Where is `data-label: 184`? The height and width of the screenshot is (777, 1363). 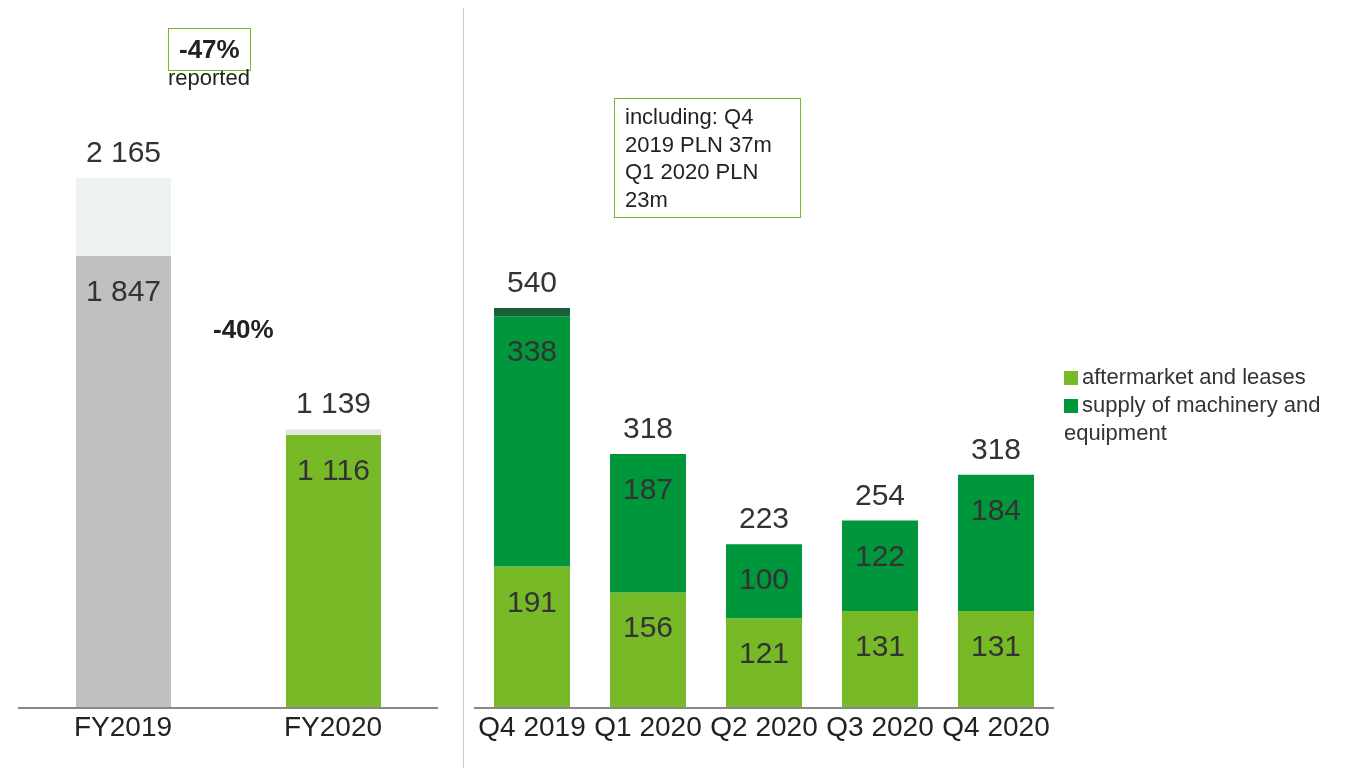
data-label: 184 is located at coordinates (996, 509).